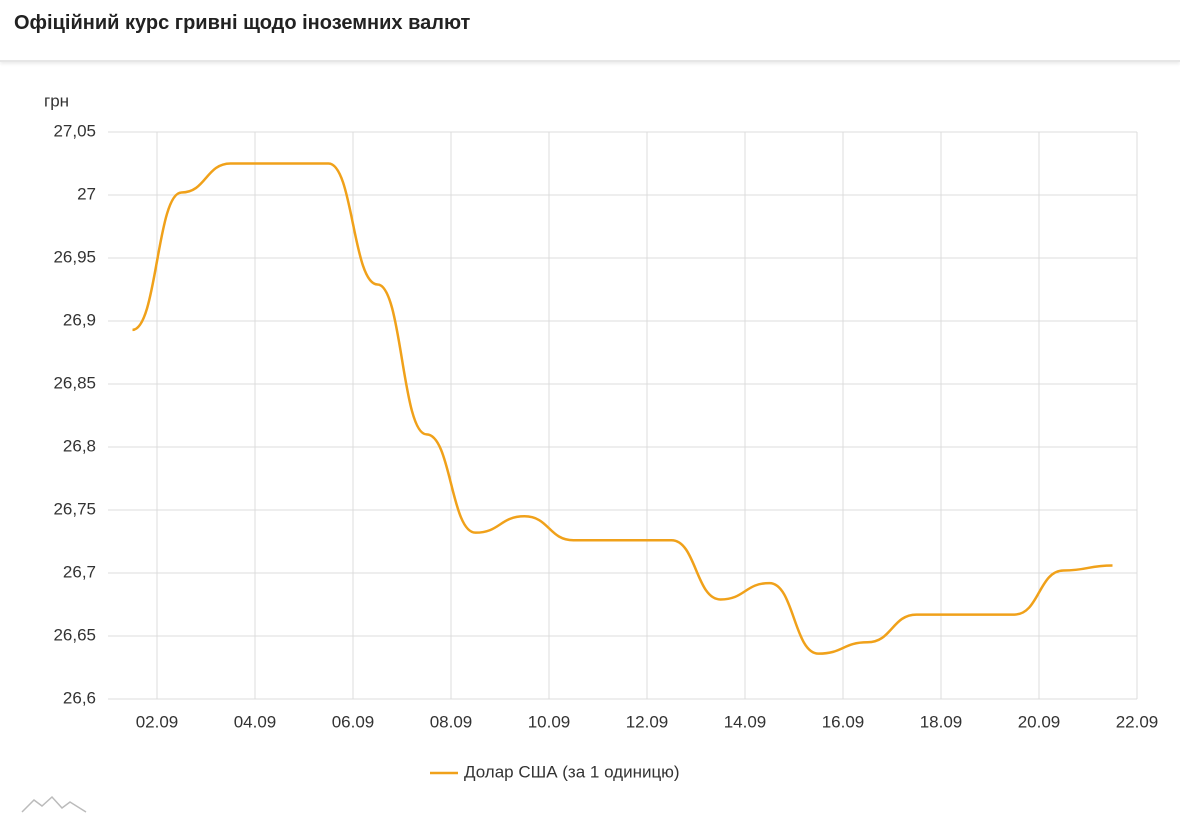 The image size is (1180, 818). What do you see at coordinates (1039, 721) in the screenshot?
I see `x-tick-label: 20.09` at bounding box center [1039, 721].